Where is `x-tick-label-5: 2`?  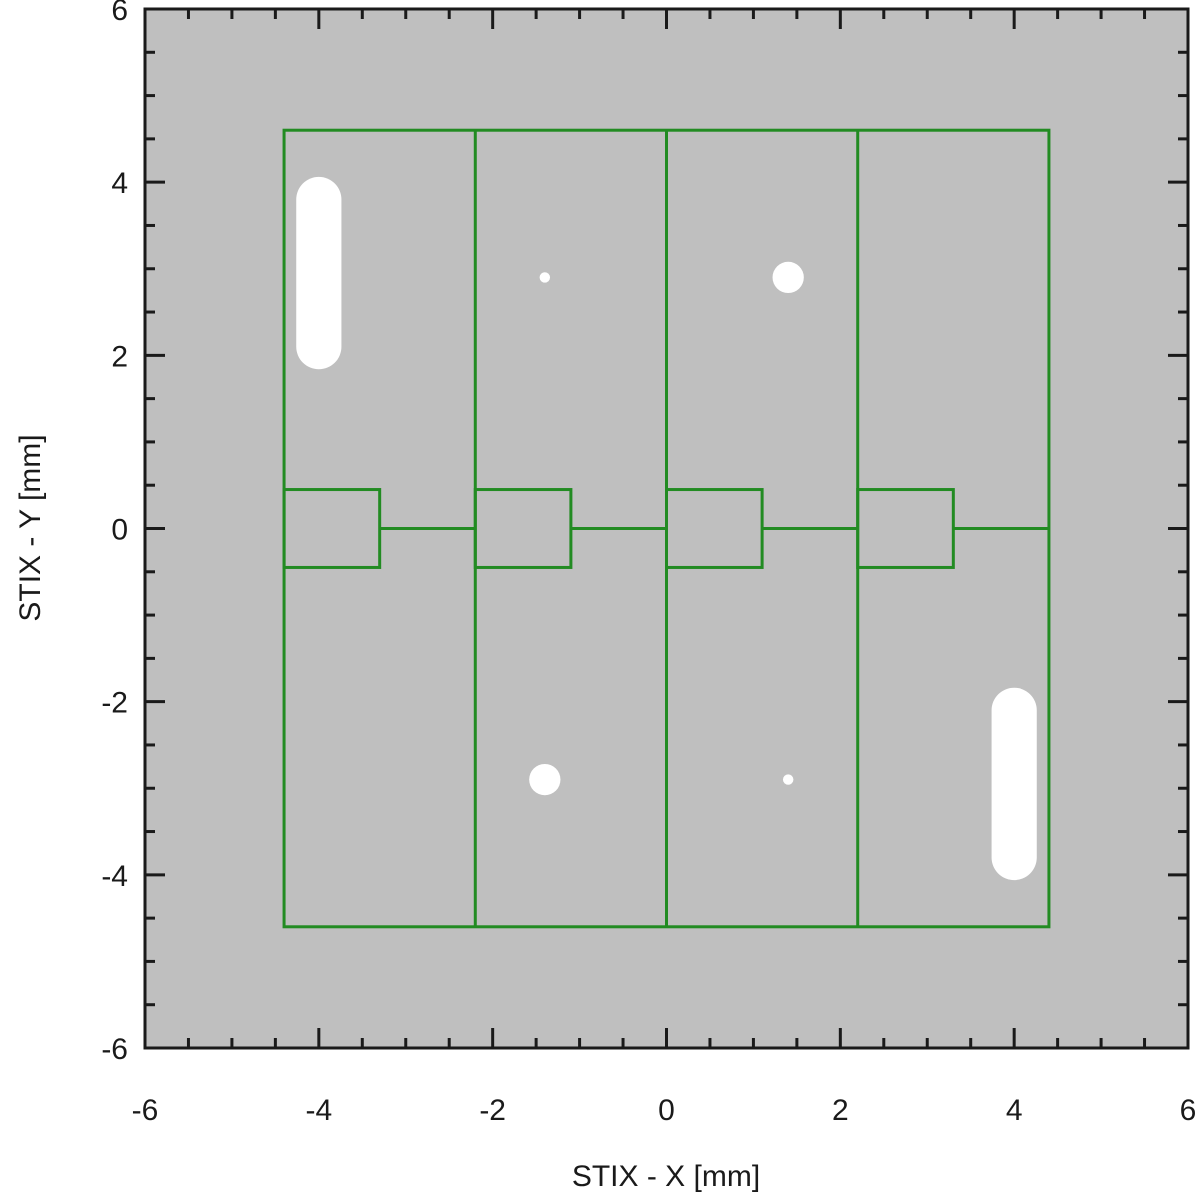
x-tick-label-5: 2 is located at coordinates (840, 1110).